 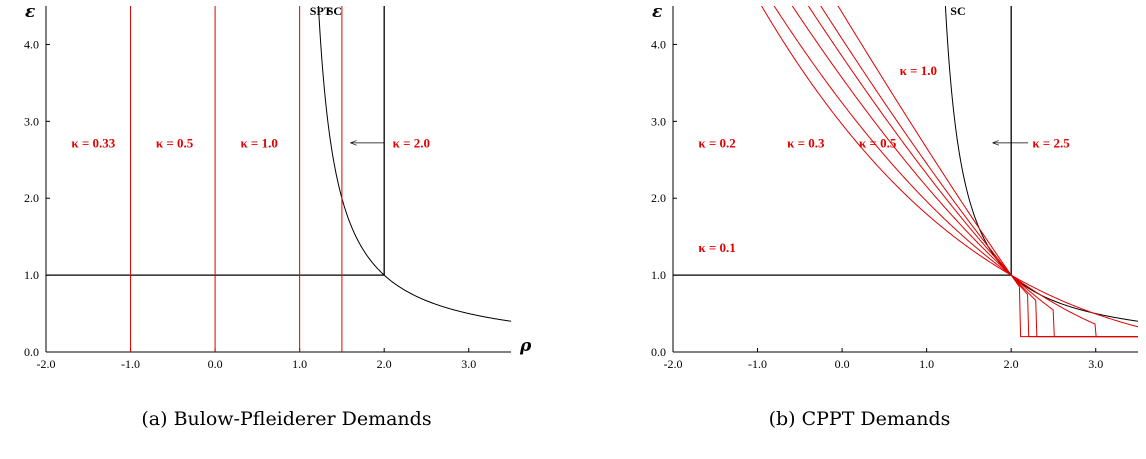 What do you see at coordinates (716, 142) in the screenshot?
I see `kappa-label: κ = 0.2` at bounding box center [716, 142].